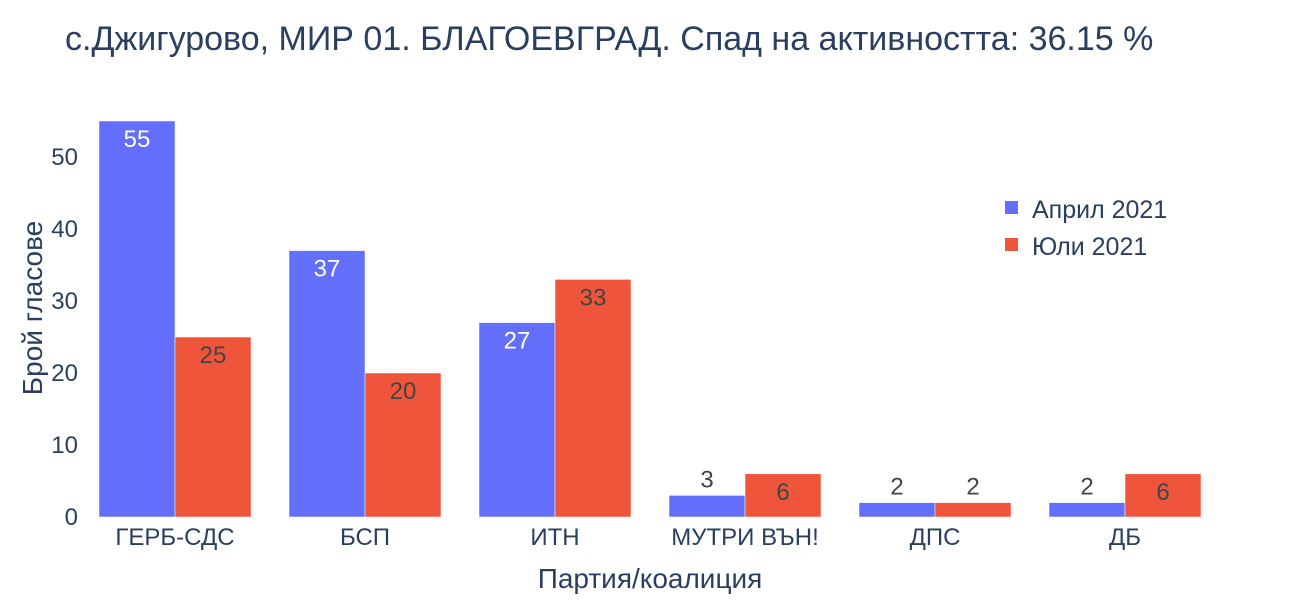 Image resolution: width=1300 pixels, height=600 pixels. What do you see at coordinates (365, 537) in the screenshot?
I see `x-tick-label: БСП` at bounding box center [365, 537].